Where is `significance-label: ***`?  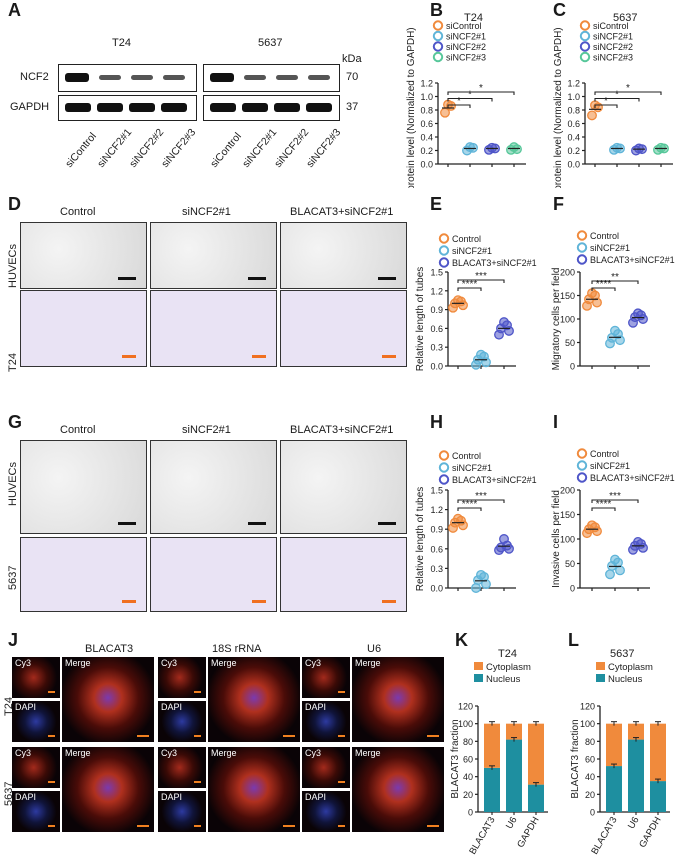
significance-label: *** is located at coordinates (615, 496).